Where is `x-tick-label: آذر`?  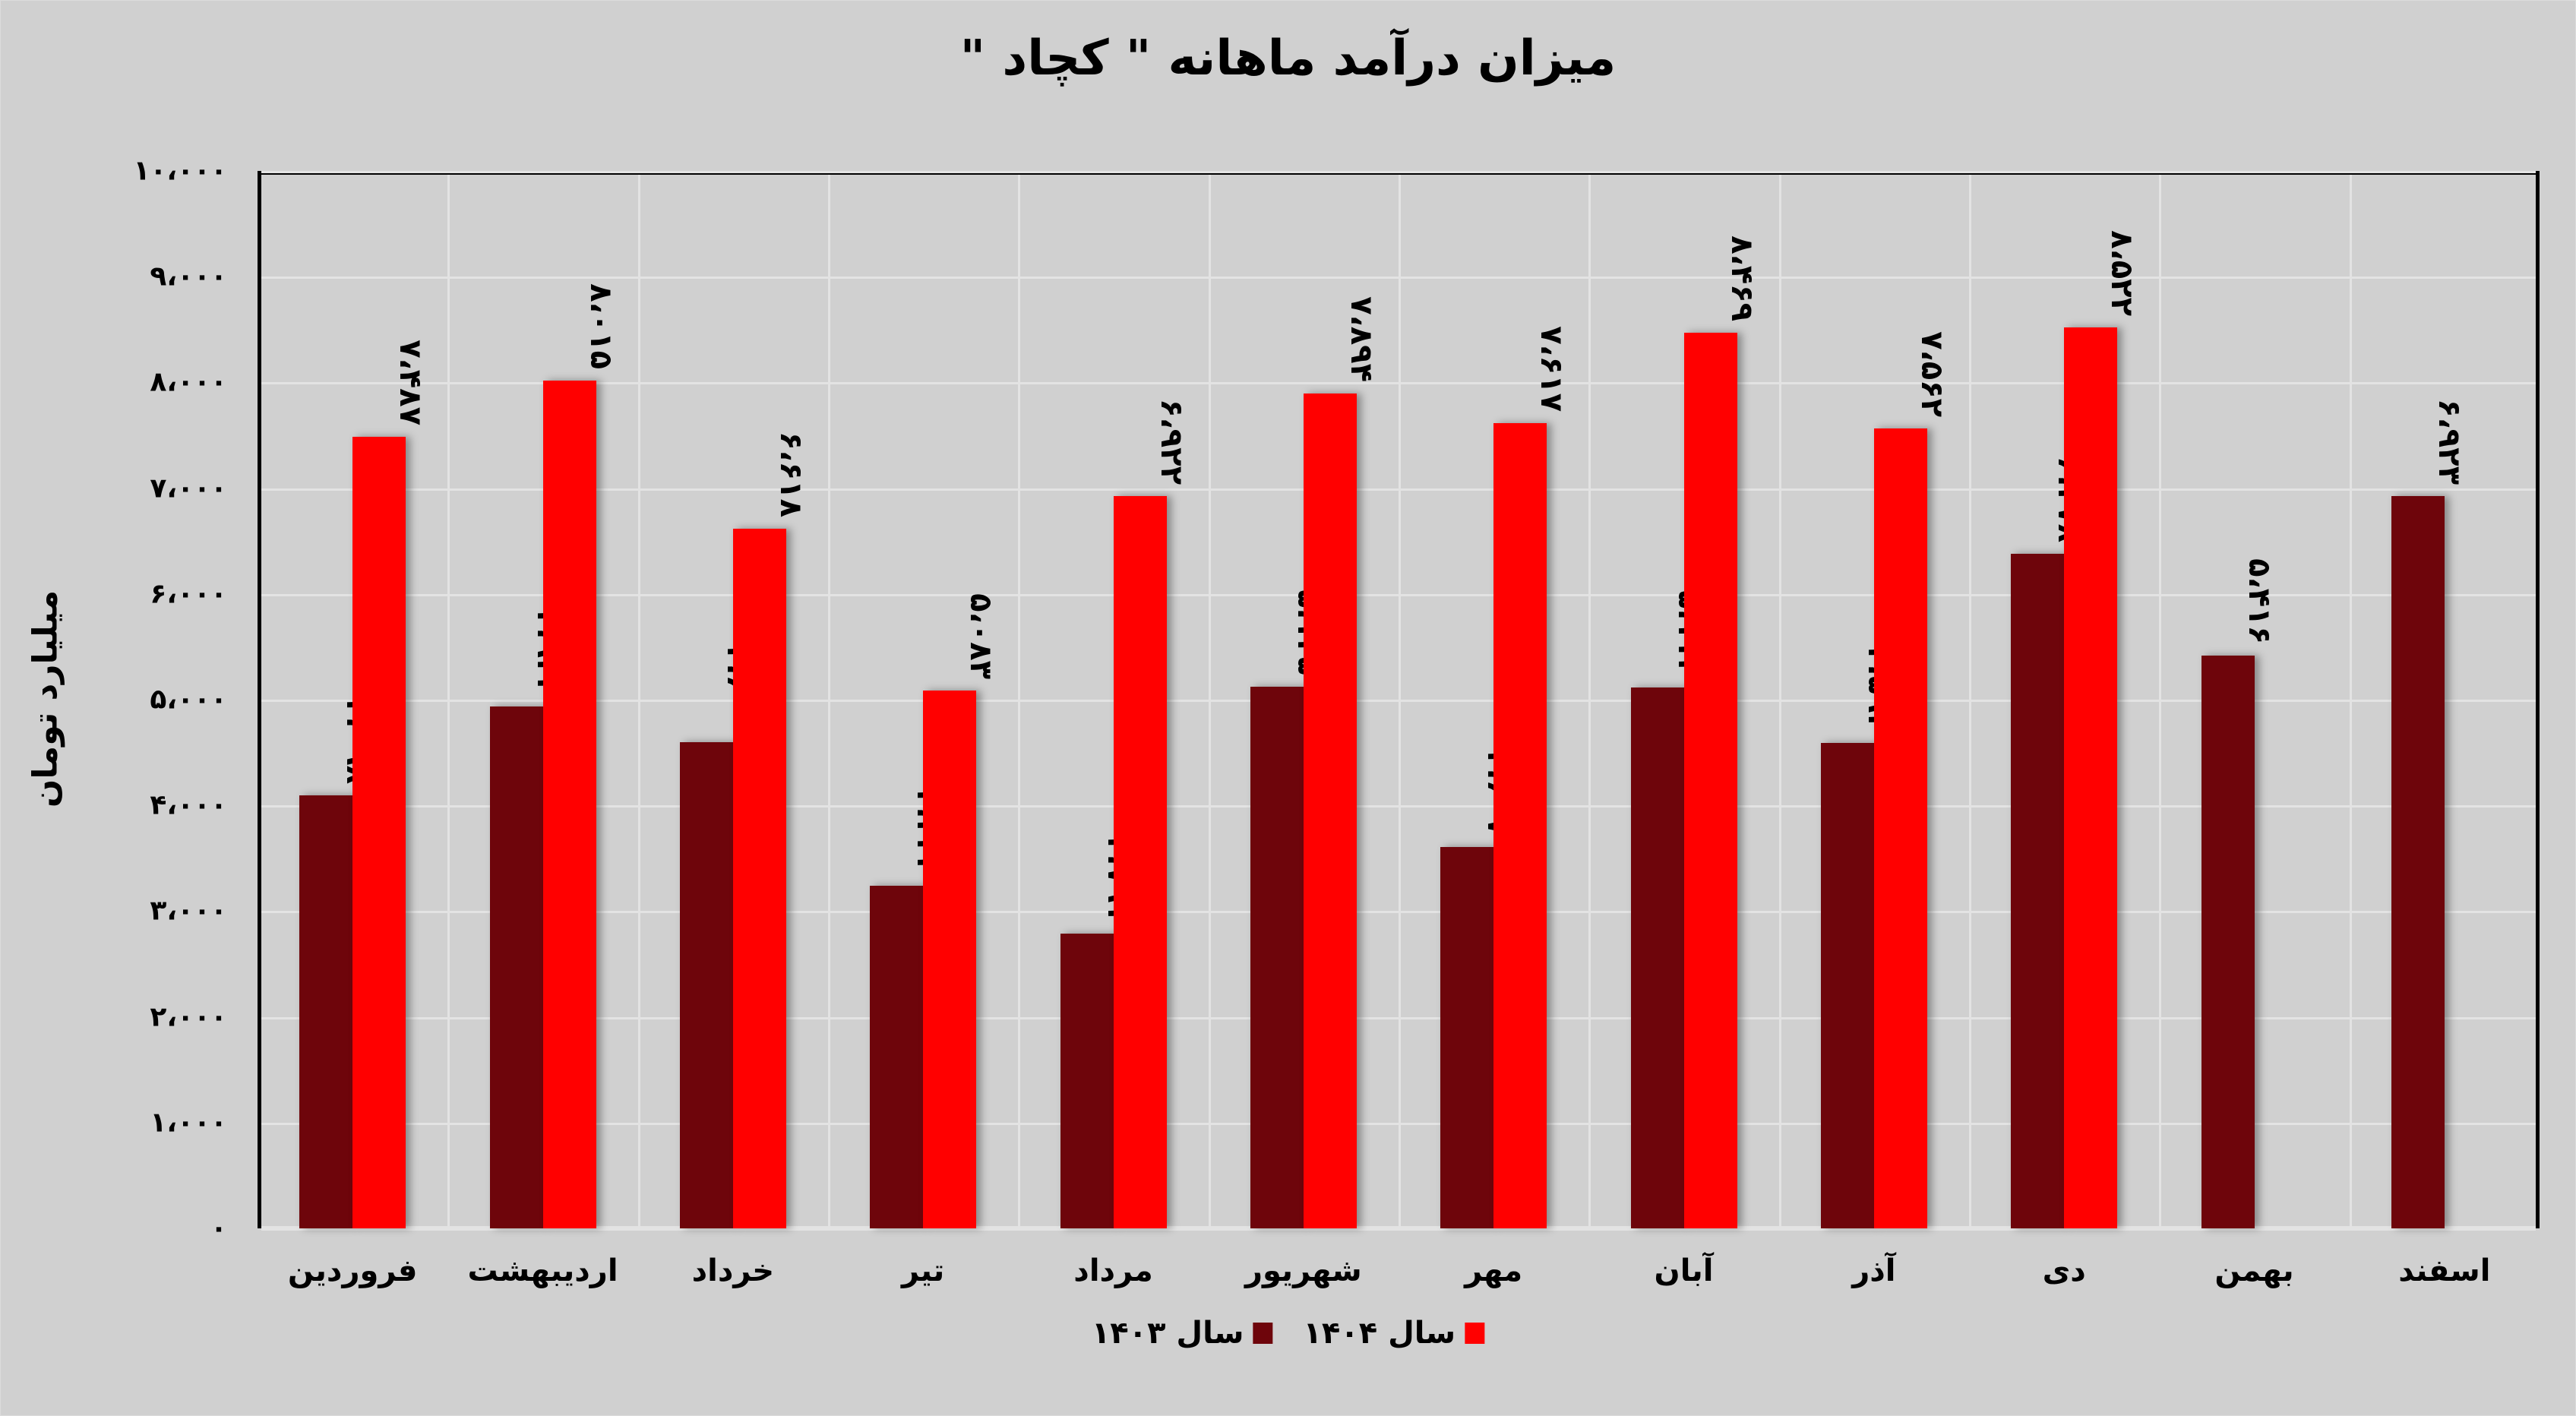
x-tick-label: آذر is located at coordinates (1874, 1270).